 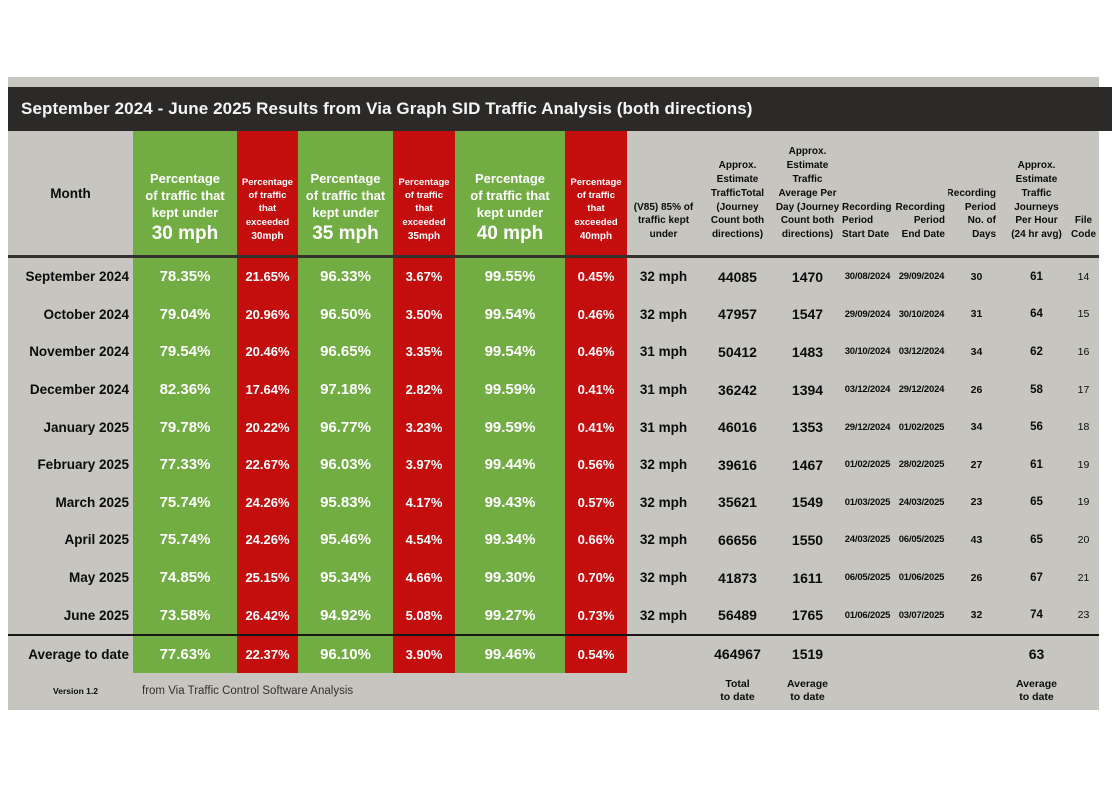 What do you see at coordinates (596, 352) in the screenshot?
I see `exceeded-40-pct: 0.46%` at bounding box center [596, 352].